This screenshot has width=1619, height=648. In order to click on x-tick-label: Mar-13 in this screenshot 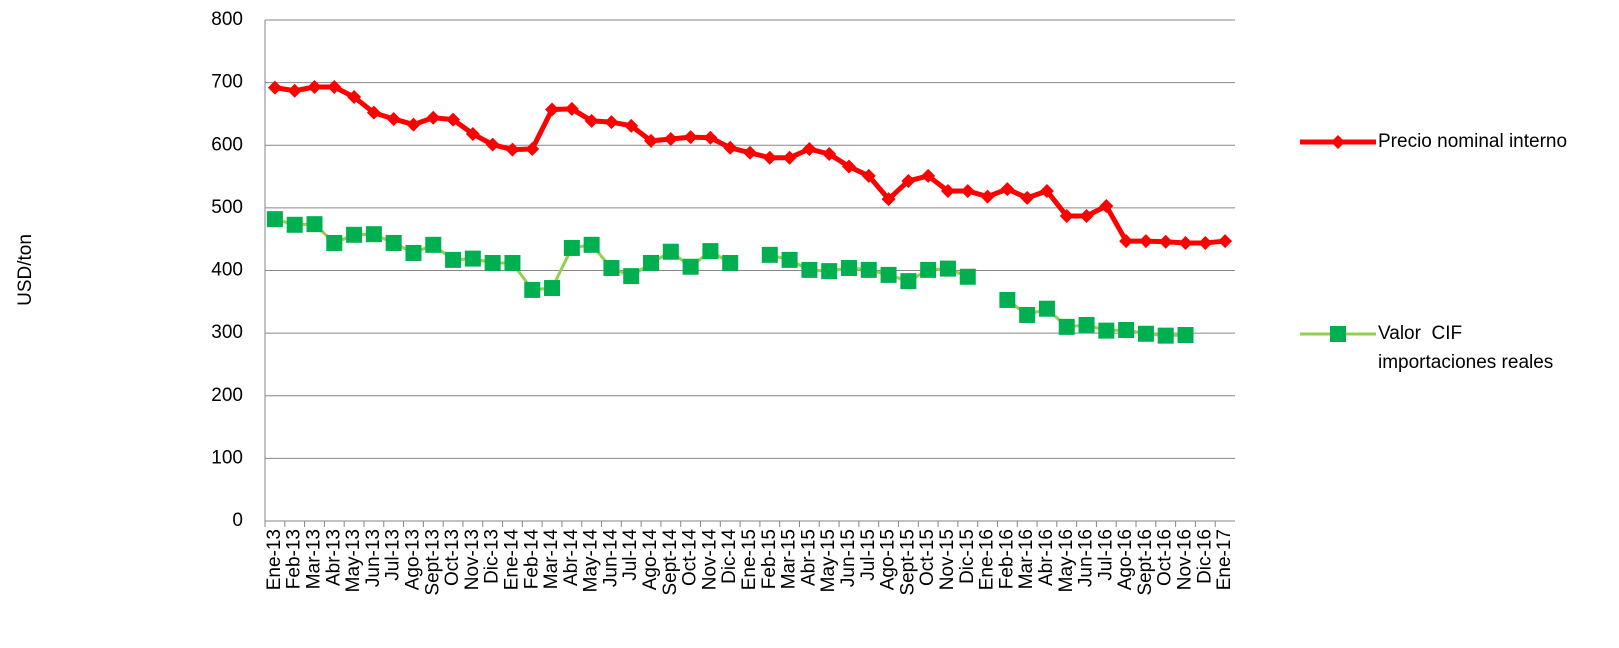, I will do `click(314, 559)`.